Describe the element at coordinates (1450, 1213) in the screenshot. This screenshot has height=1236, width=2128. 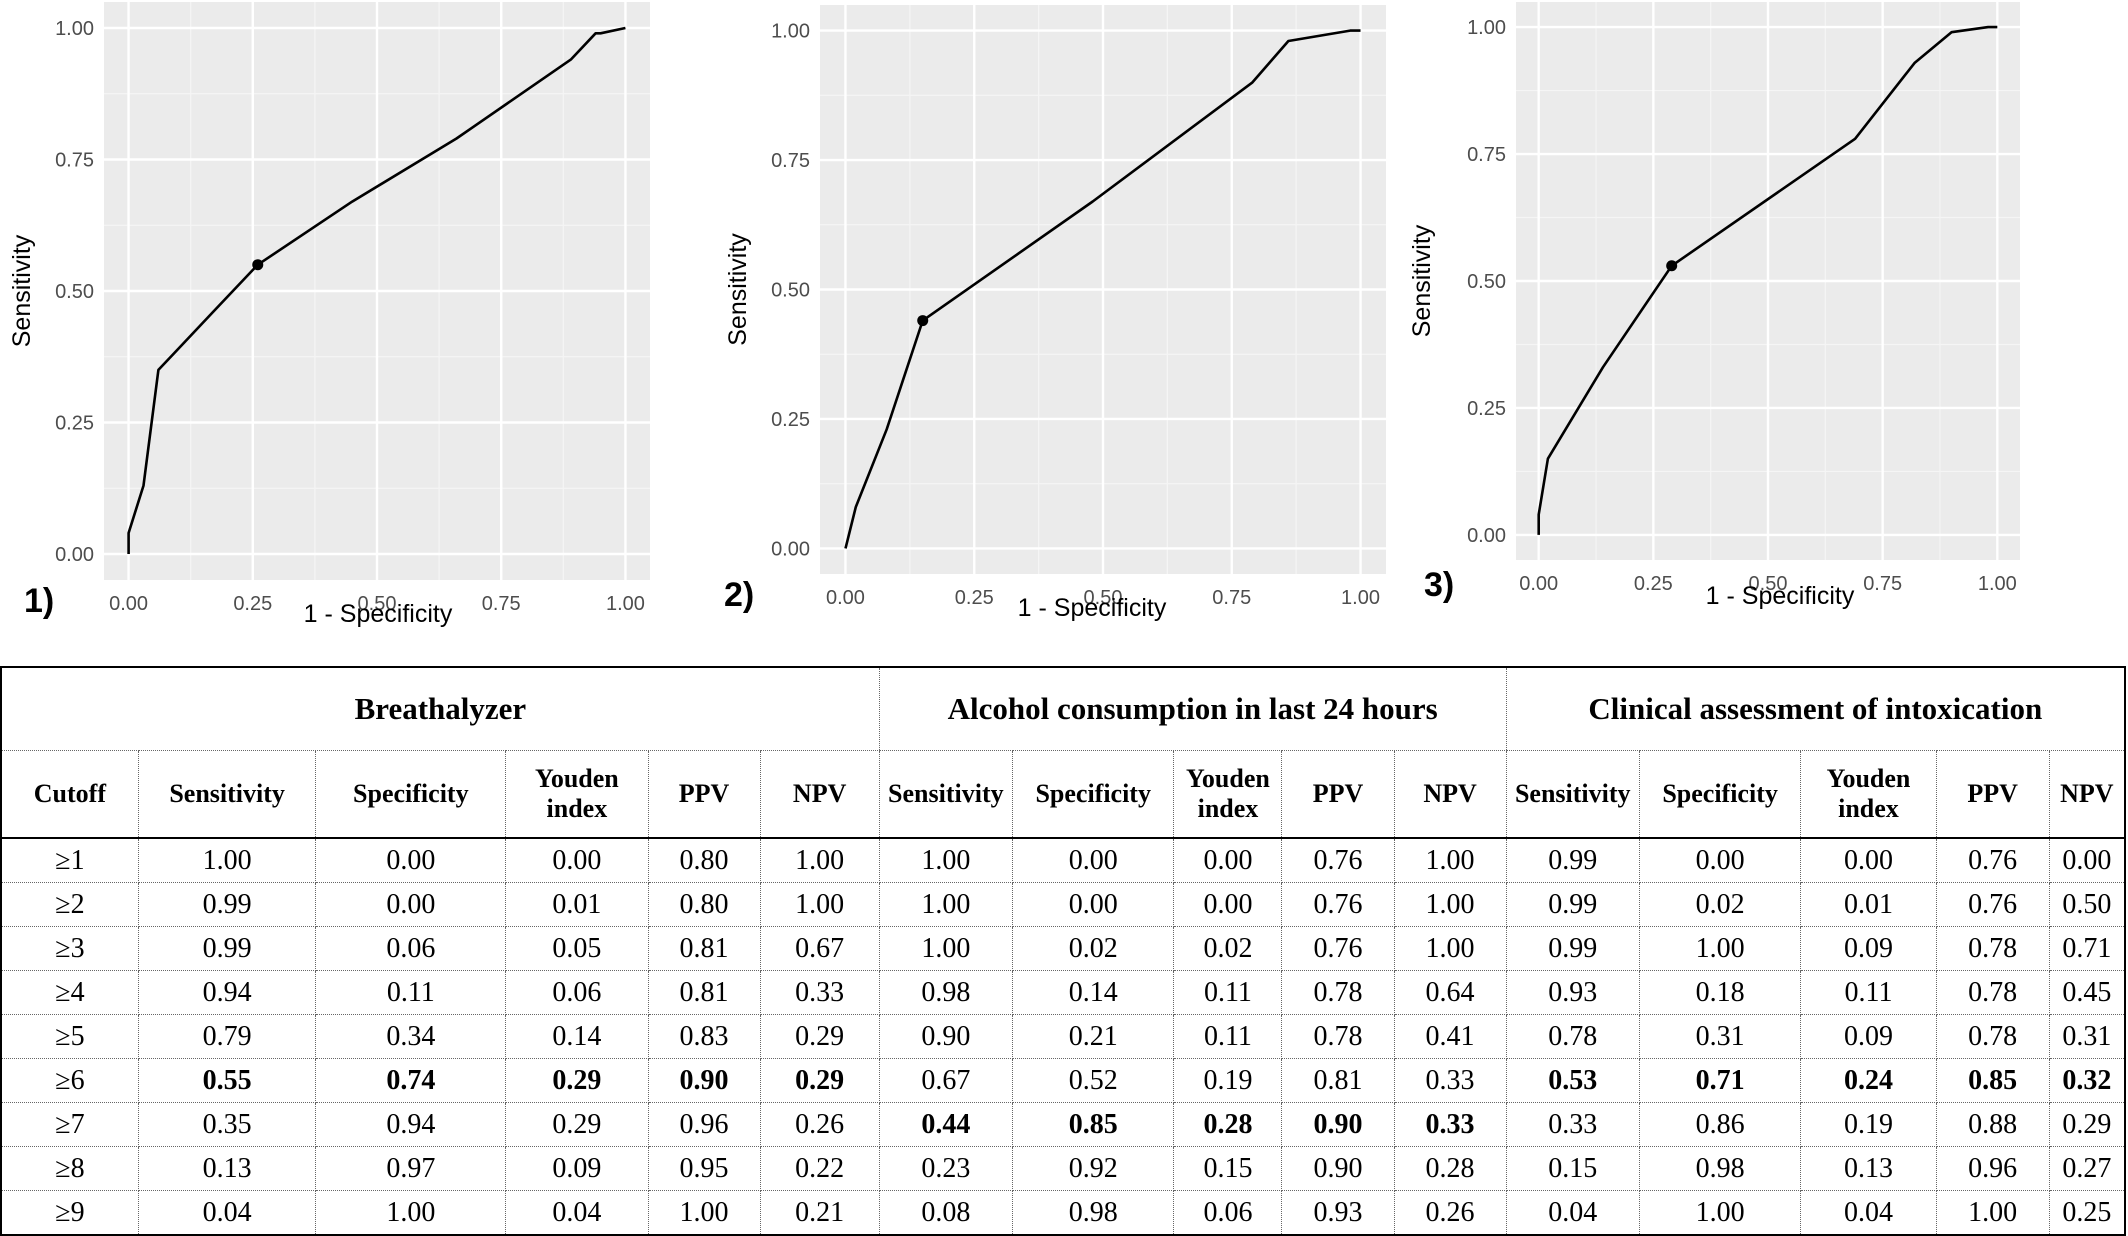
I see `value-cell: 0.26` at that location.